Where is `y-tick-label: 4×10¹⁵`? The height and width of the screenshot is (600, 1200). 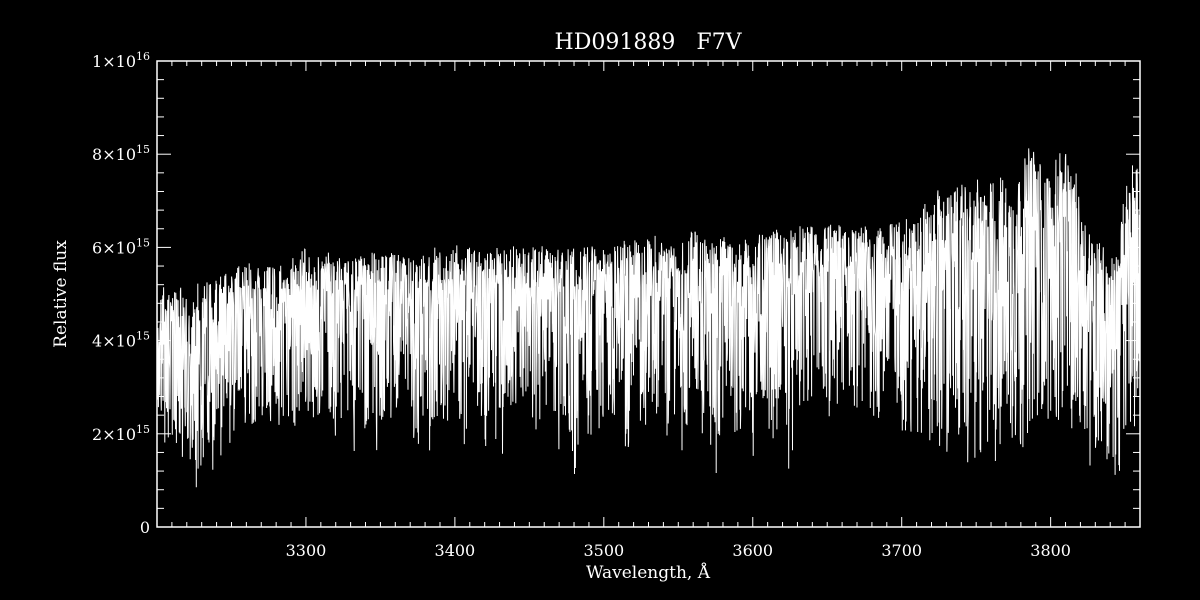
y-tick-label: 4×10¹⁵ is located at coordinates (121, 340).